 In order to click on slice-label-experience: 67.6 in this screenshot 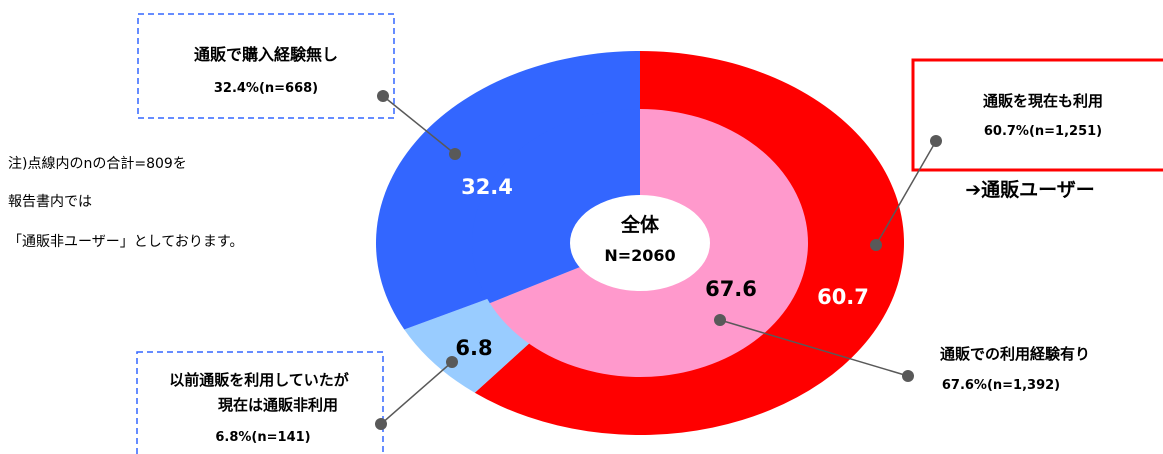, I will do `click(731, 289)`.